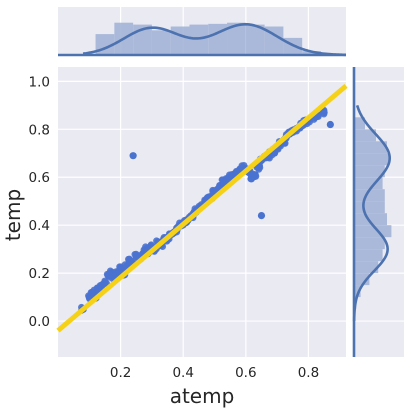  I want to click on y-tick-label: 0.6, so click(39, 178).